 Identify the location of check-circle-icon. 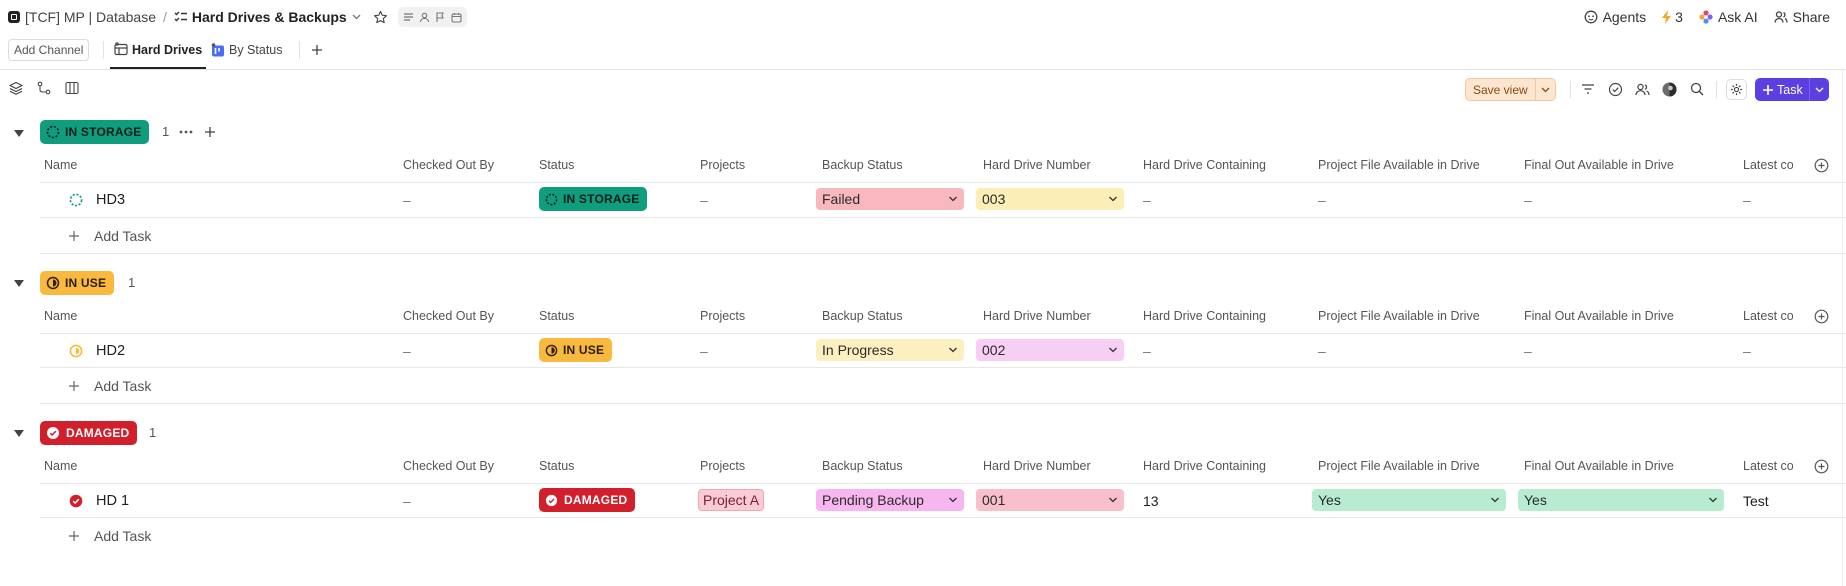
(1615, 89).